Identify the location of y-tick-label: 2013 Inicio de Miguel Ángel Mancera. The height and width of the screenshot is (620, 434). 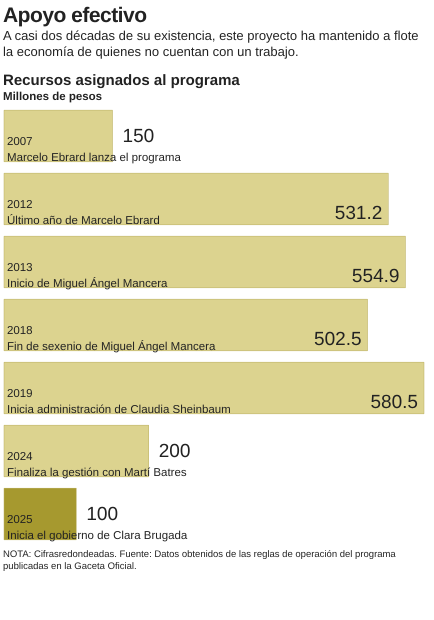
(87, 276).